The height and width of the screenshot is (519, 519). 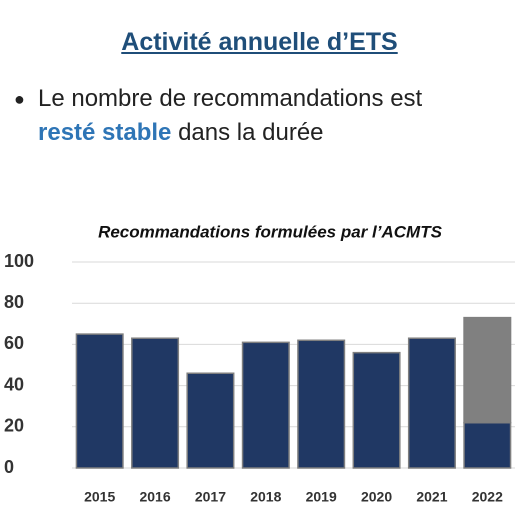 I want to click on y-tick-label: 80, so click(x=14, y=302).